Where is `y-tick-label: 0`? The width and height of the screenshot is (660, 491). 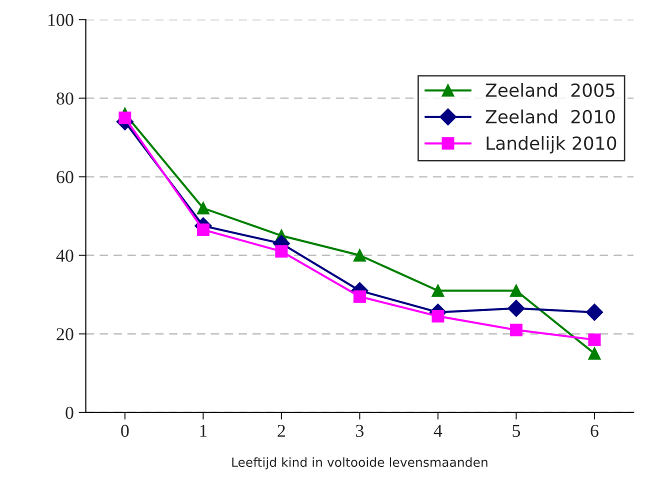 y-tick-label: 0 is located at coordinates (70, 412).